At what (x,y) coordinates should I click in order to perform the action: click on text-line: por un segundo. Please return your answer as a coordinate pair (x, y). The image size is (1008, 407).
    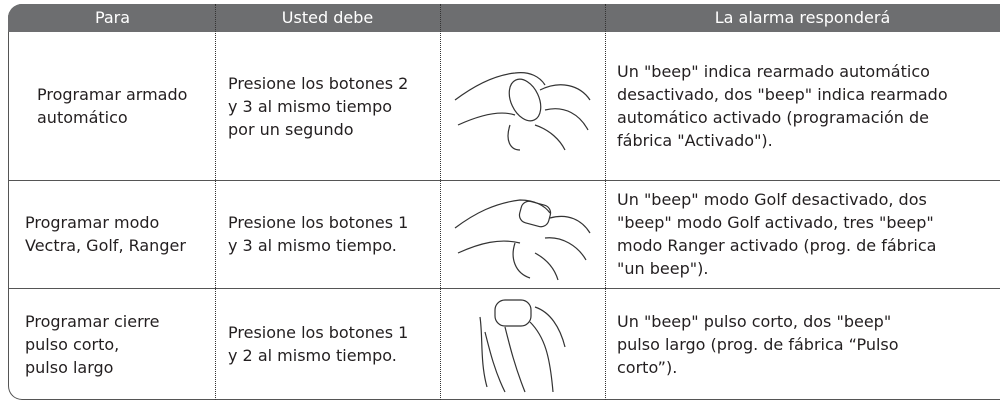
    Looking at the image, I should click on (291, 129).